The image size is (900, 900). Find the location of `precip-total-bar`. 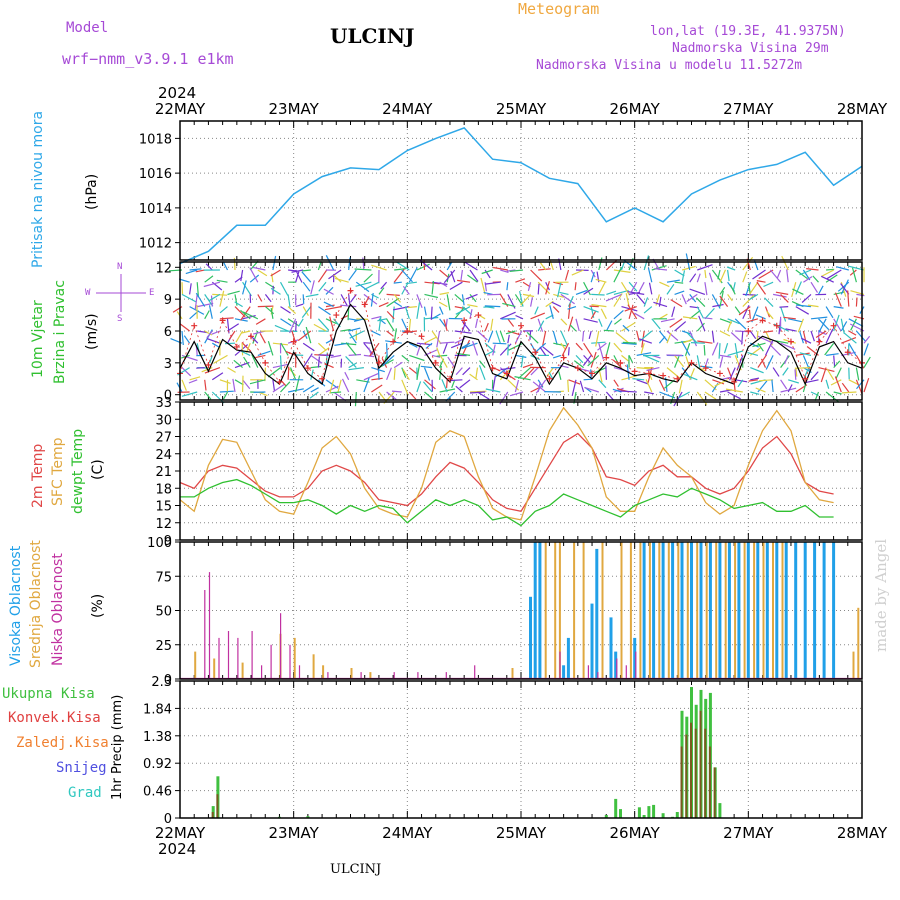

precip-total-bar is located at coordinates (644, 816).